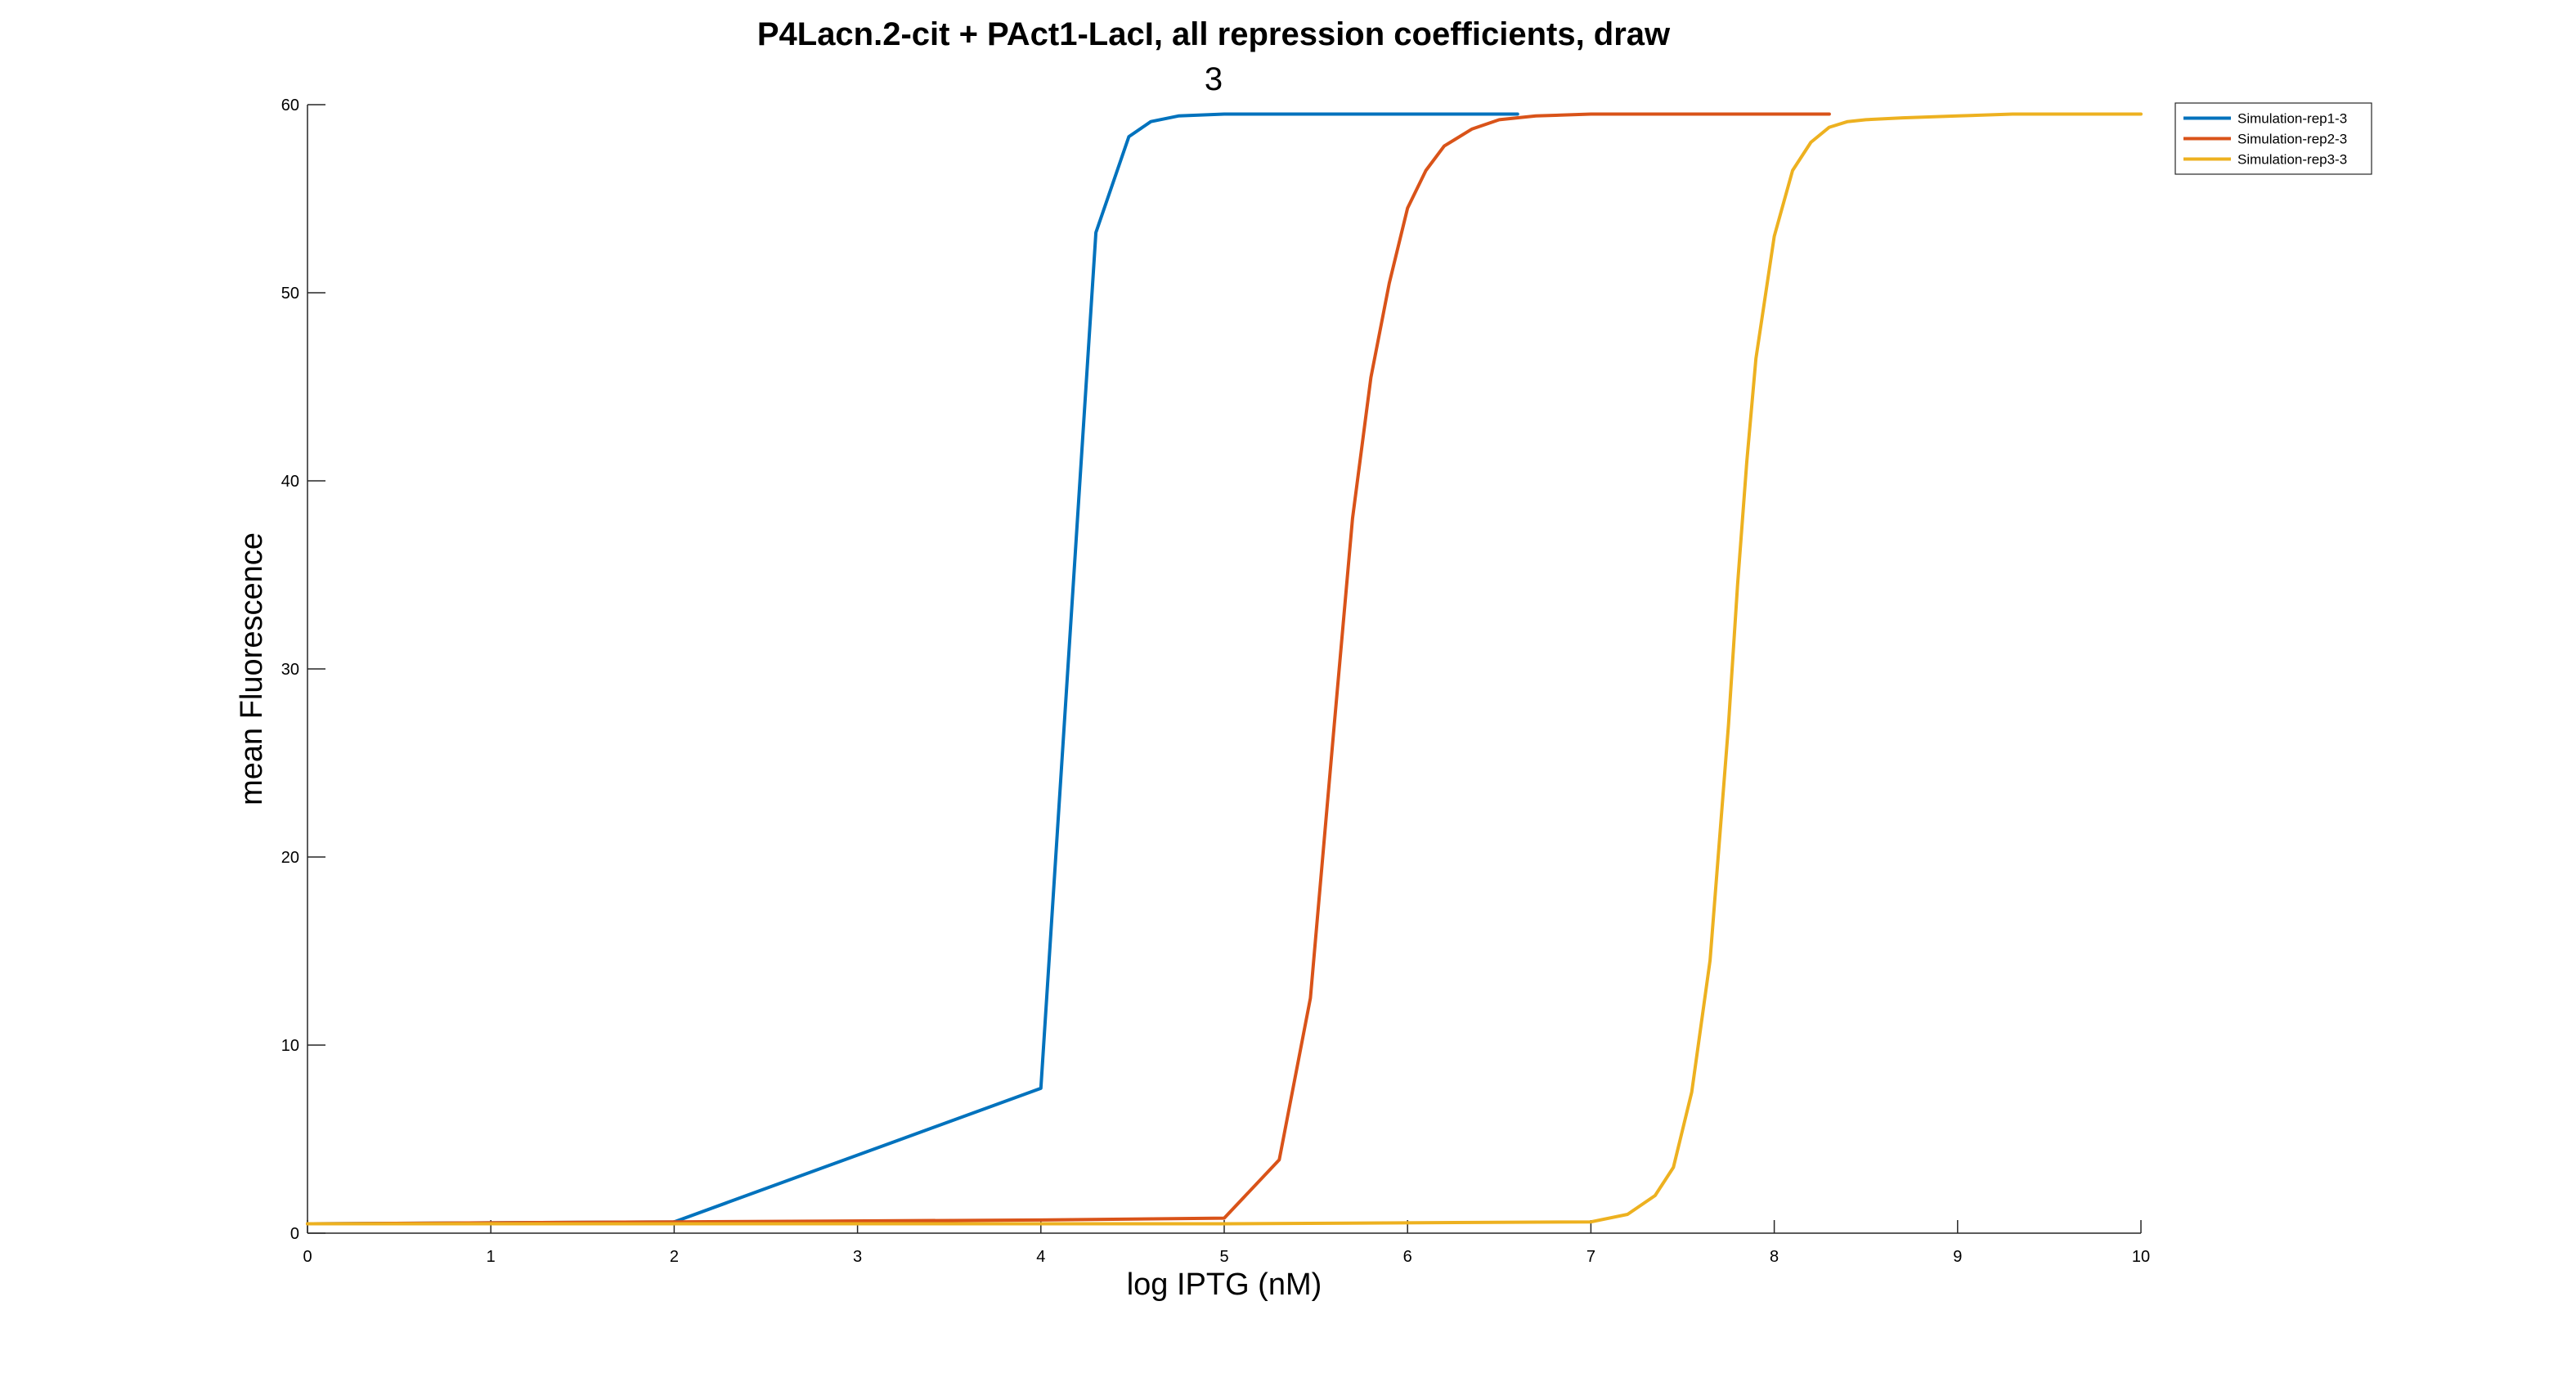  Describe the element at coordinates (1224, 1285) in the screenshot. I see `x-axis-label: log IPTG (nM)` at that location.